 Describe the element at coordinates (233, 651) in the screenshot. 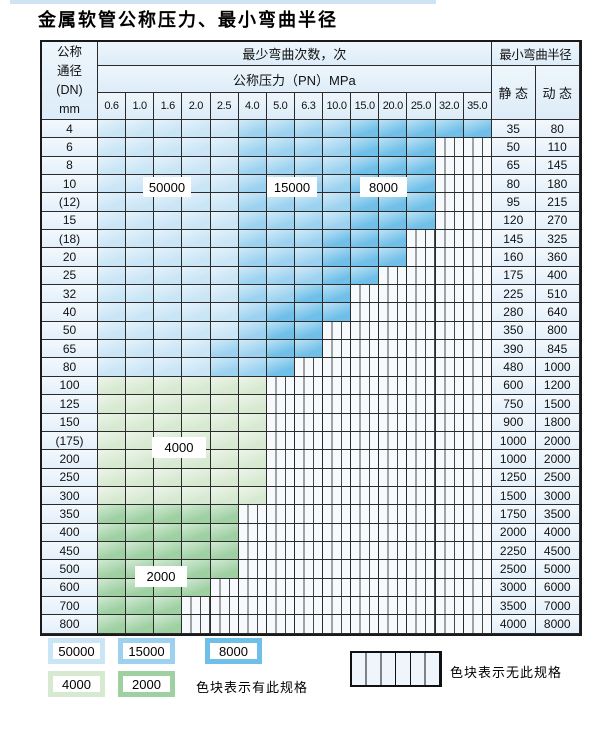

I see `legend-swatch-8000: 8000` at that location.